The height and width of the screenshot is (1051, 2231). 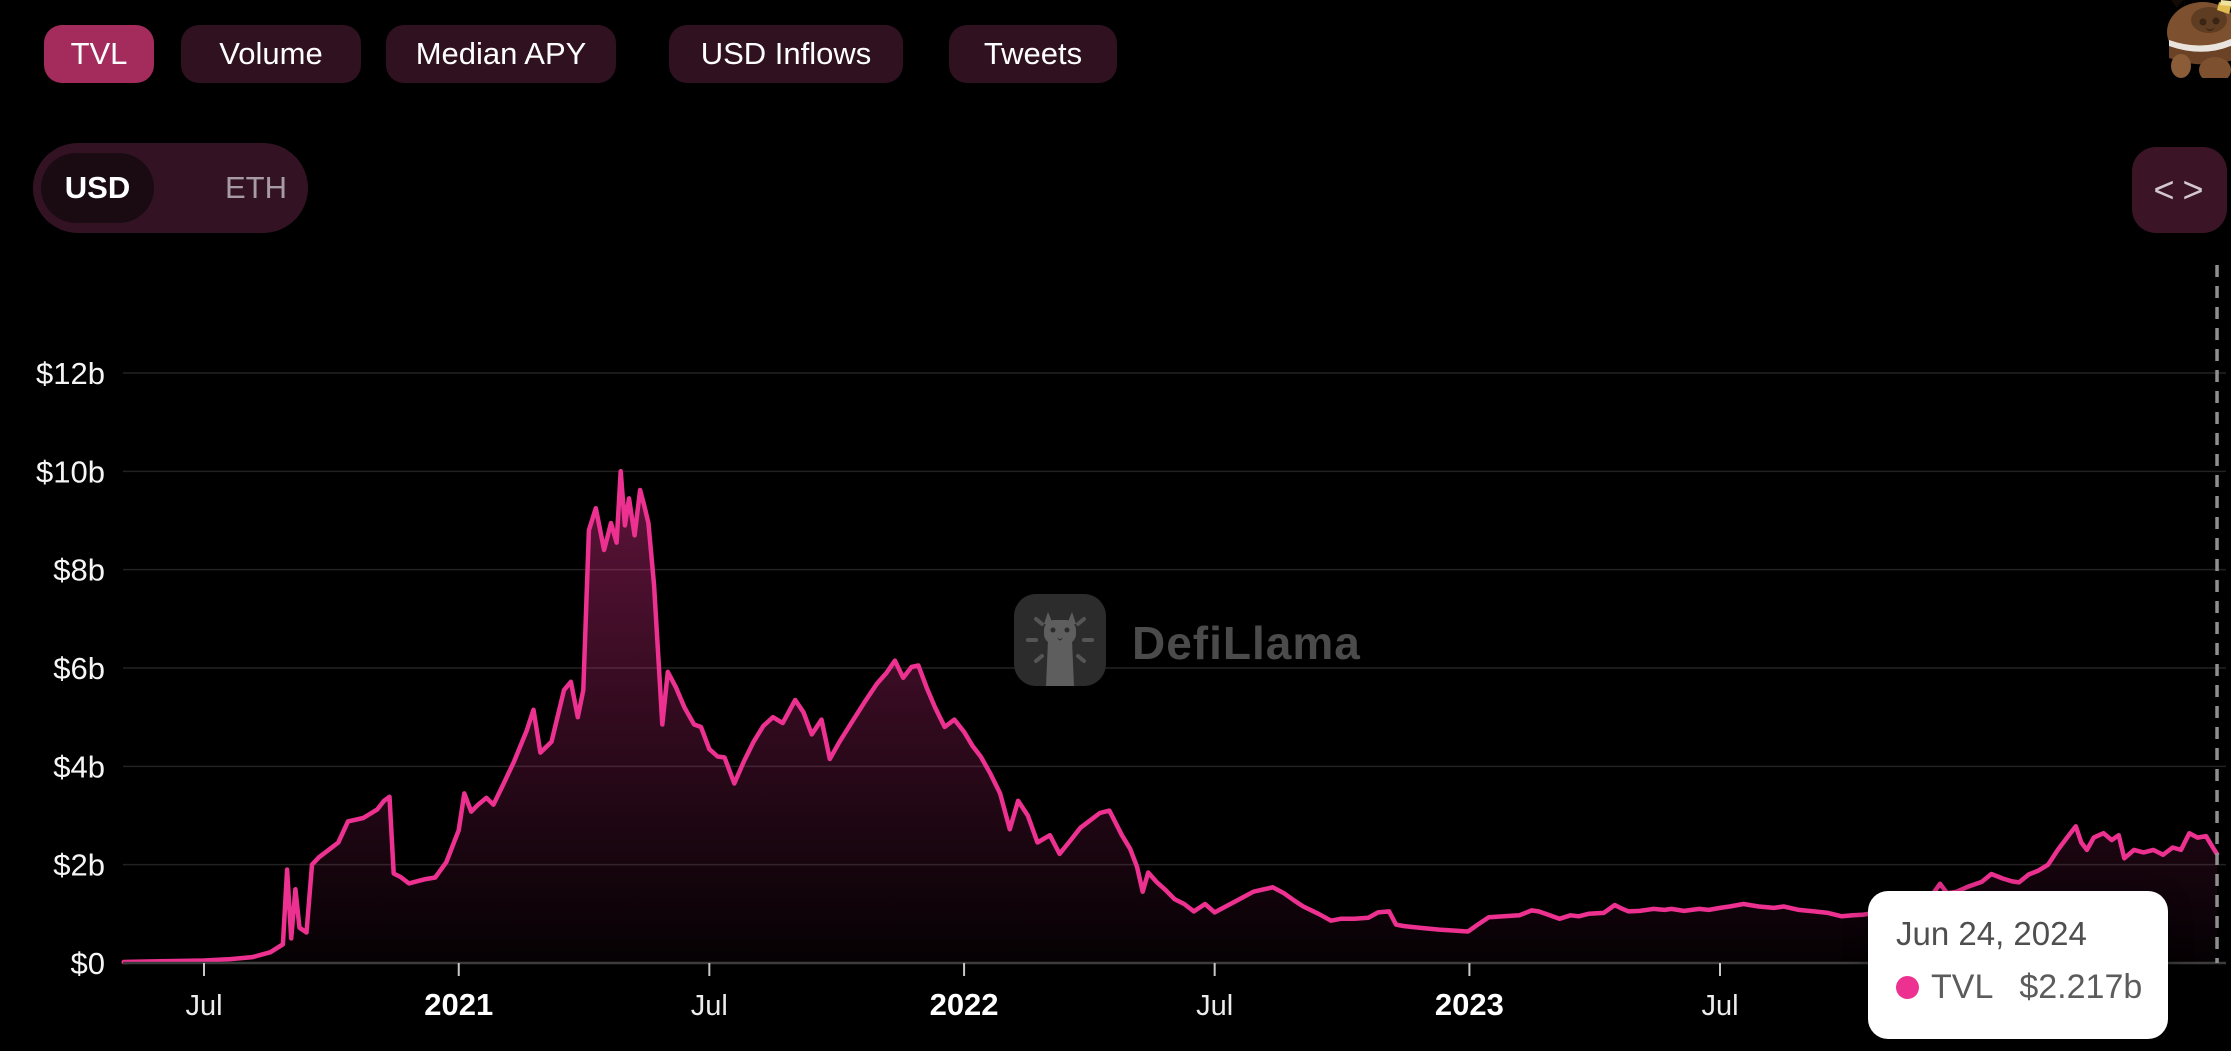 I want to click on tab-median-apy: Median APY, so click(x=501, y=54).